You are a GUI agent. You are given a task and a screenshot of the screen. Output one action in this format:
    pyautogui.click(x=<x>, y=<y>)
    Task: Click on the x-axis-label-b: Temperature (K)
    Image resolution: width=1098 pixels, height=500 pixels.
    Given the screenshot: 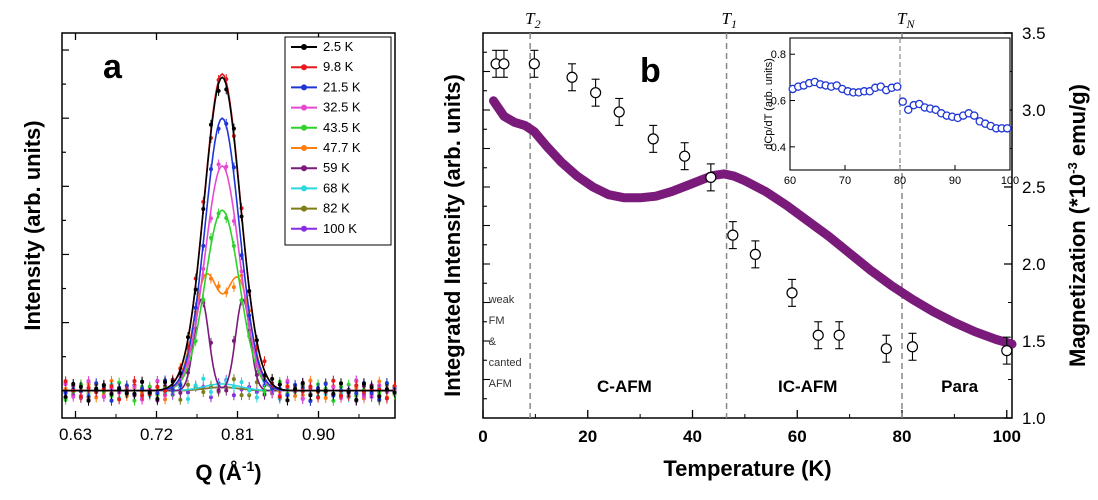 What is the action you would take?
    pyautogui.click(x=747, y=468)
    